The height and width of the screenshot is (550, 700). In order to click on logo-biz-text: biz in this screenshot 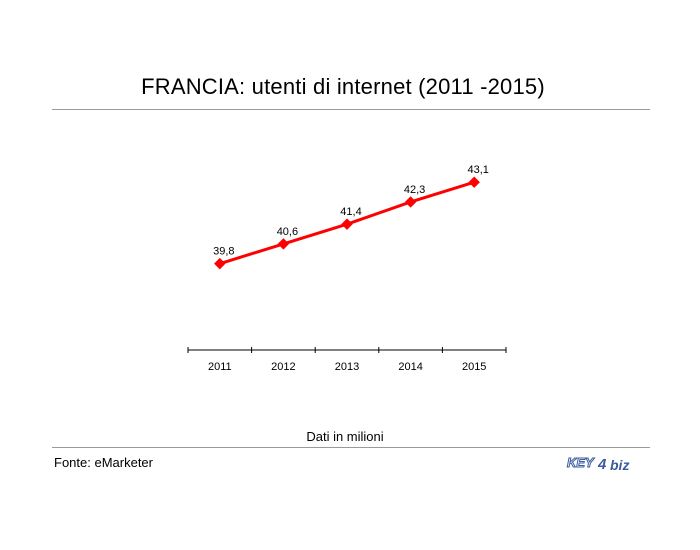, I will do `click(619, 465)`.